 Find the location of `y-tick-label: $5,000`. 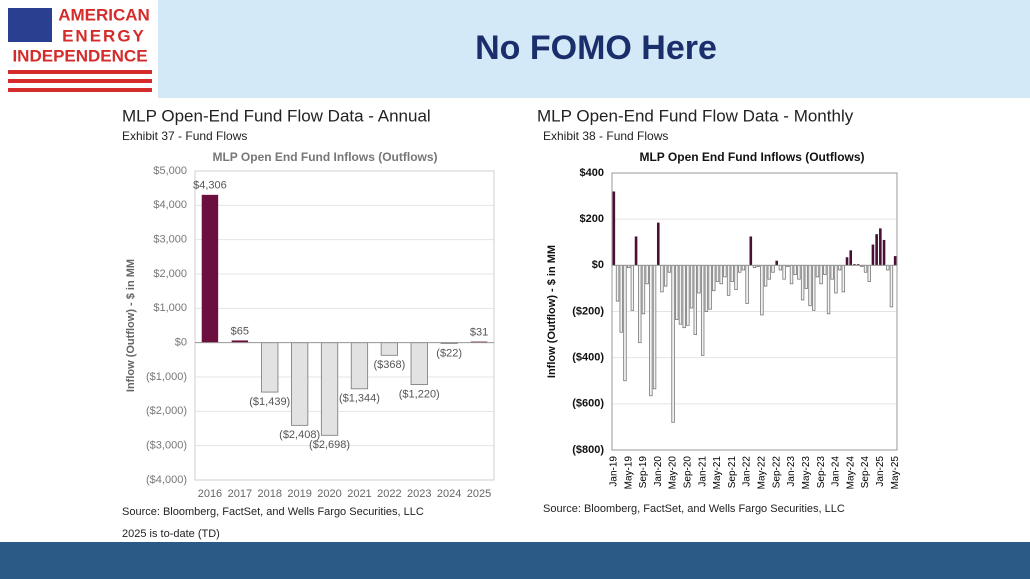

y-tick-label: $5,000 is located at coordinates (170, 171).